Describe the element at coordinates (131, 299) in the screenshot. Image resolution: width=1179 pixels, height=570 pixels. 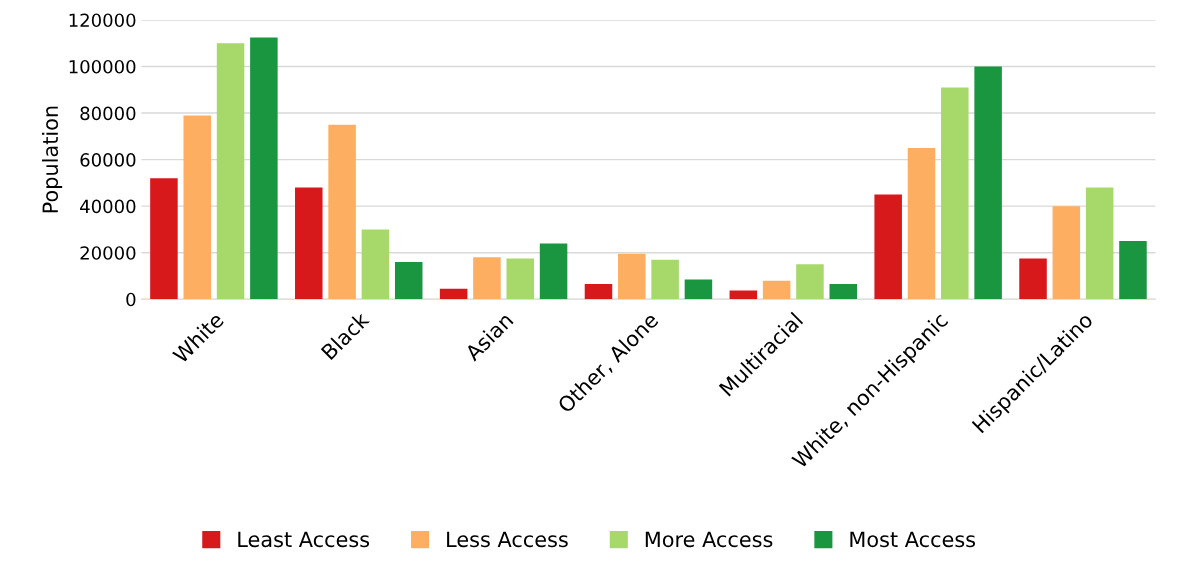
I see `y-tick-label: 0` at that location.